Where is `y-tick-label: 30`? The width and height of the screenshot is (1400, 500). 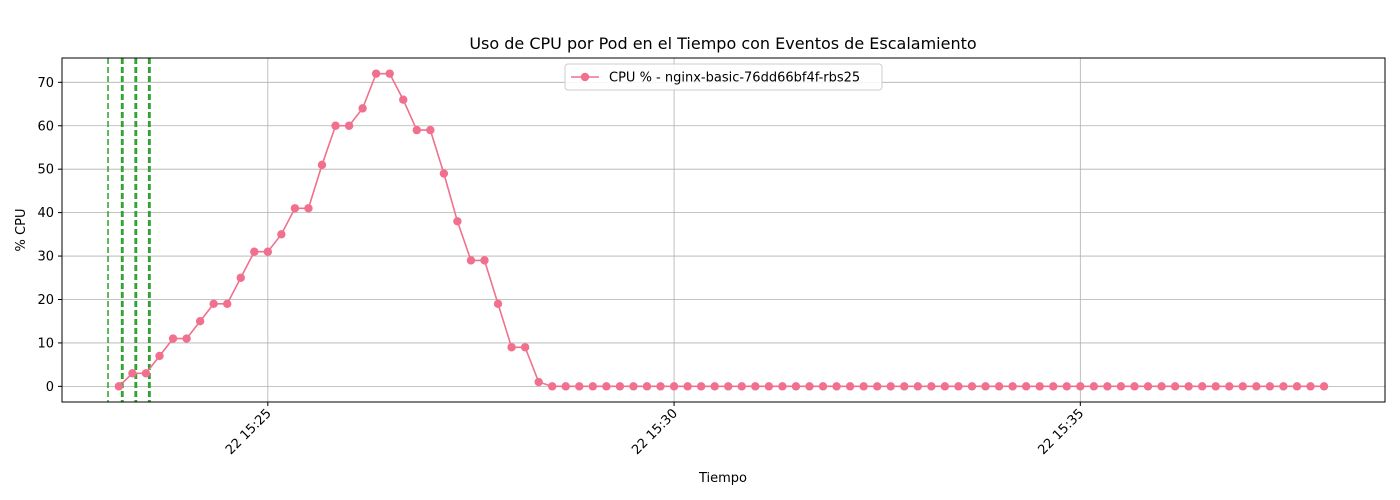
y-tick-label: 30 is located at coordinates (45, 257).